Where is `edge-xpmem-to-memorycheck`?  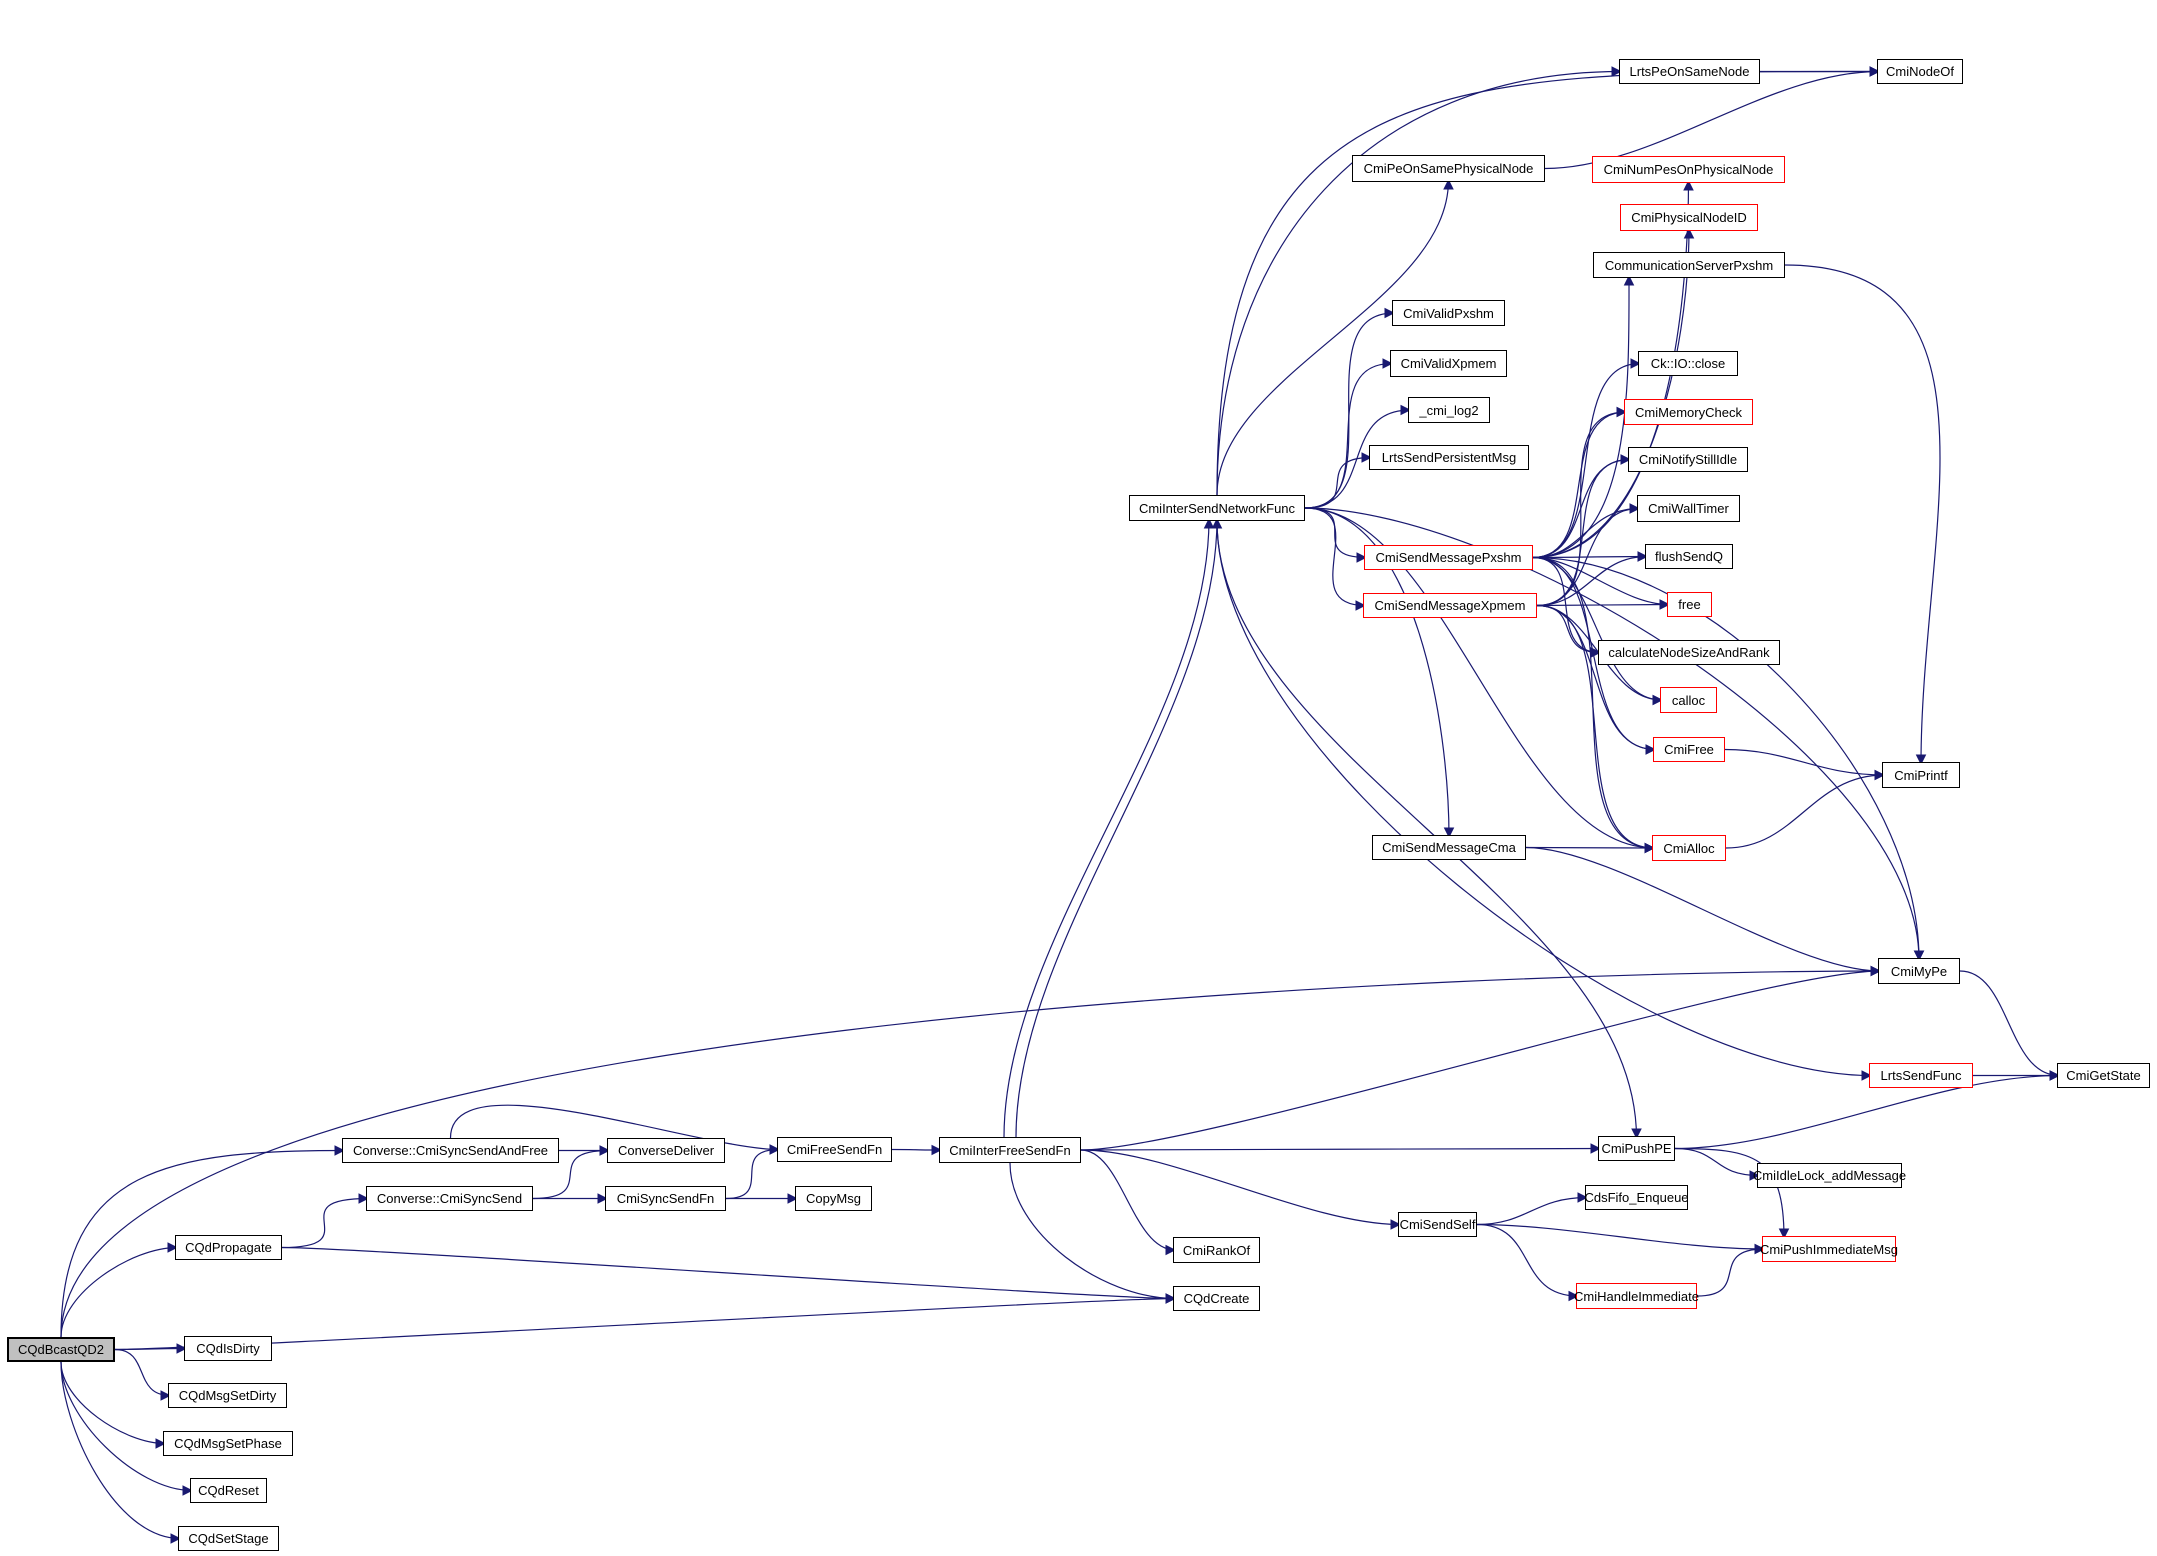
edge-xpmem-to-memorycheck is located at coordinates (1582, 506).